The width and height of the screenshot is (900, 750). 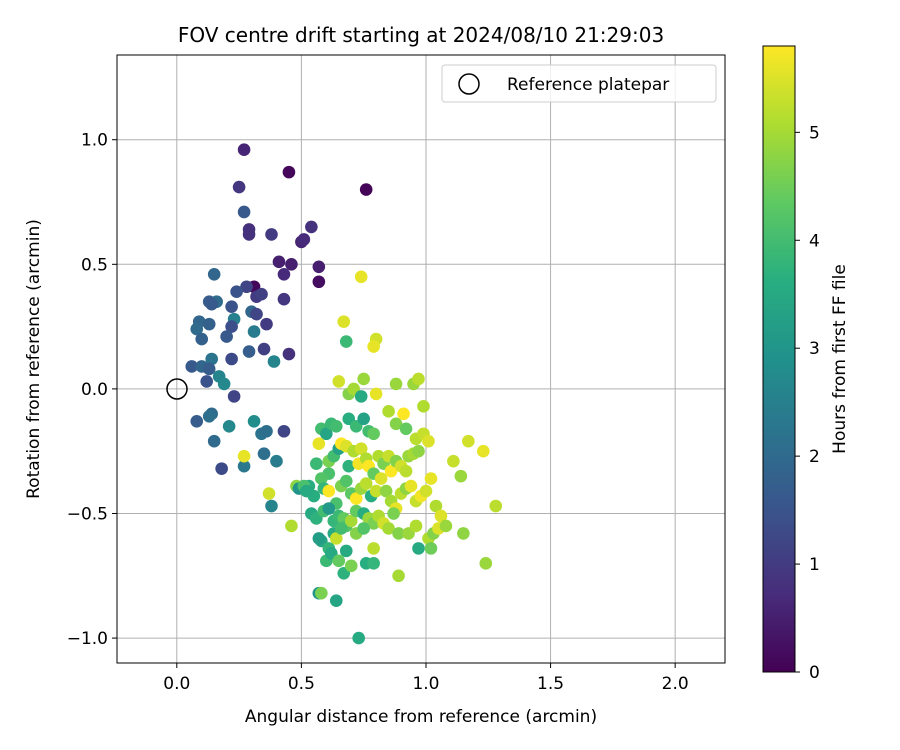 What do you see at coordinates (94, 141) in the screenshot?
I see `y-tick-label: 1.0` at bounding box center [94, 141].